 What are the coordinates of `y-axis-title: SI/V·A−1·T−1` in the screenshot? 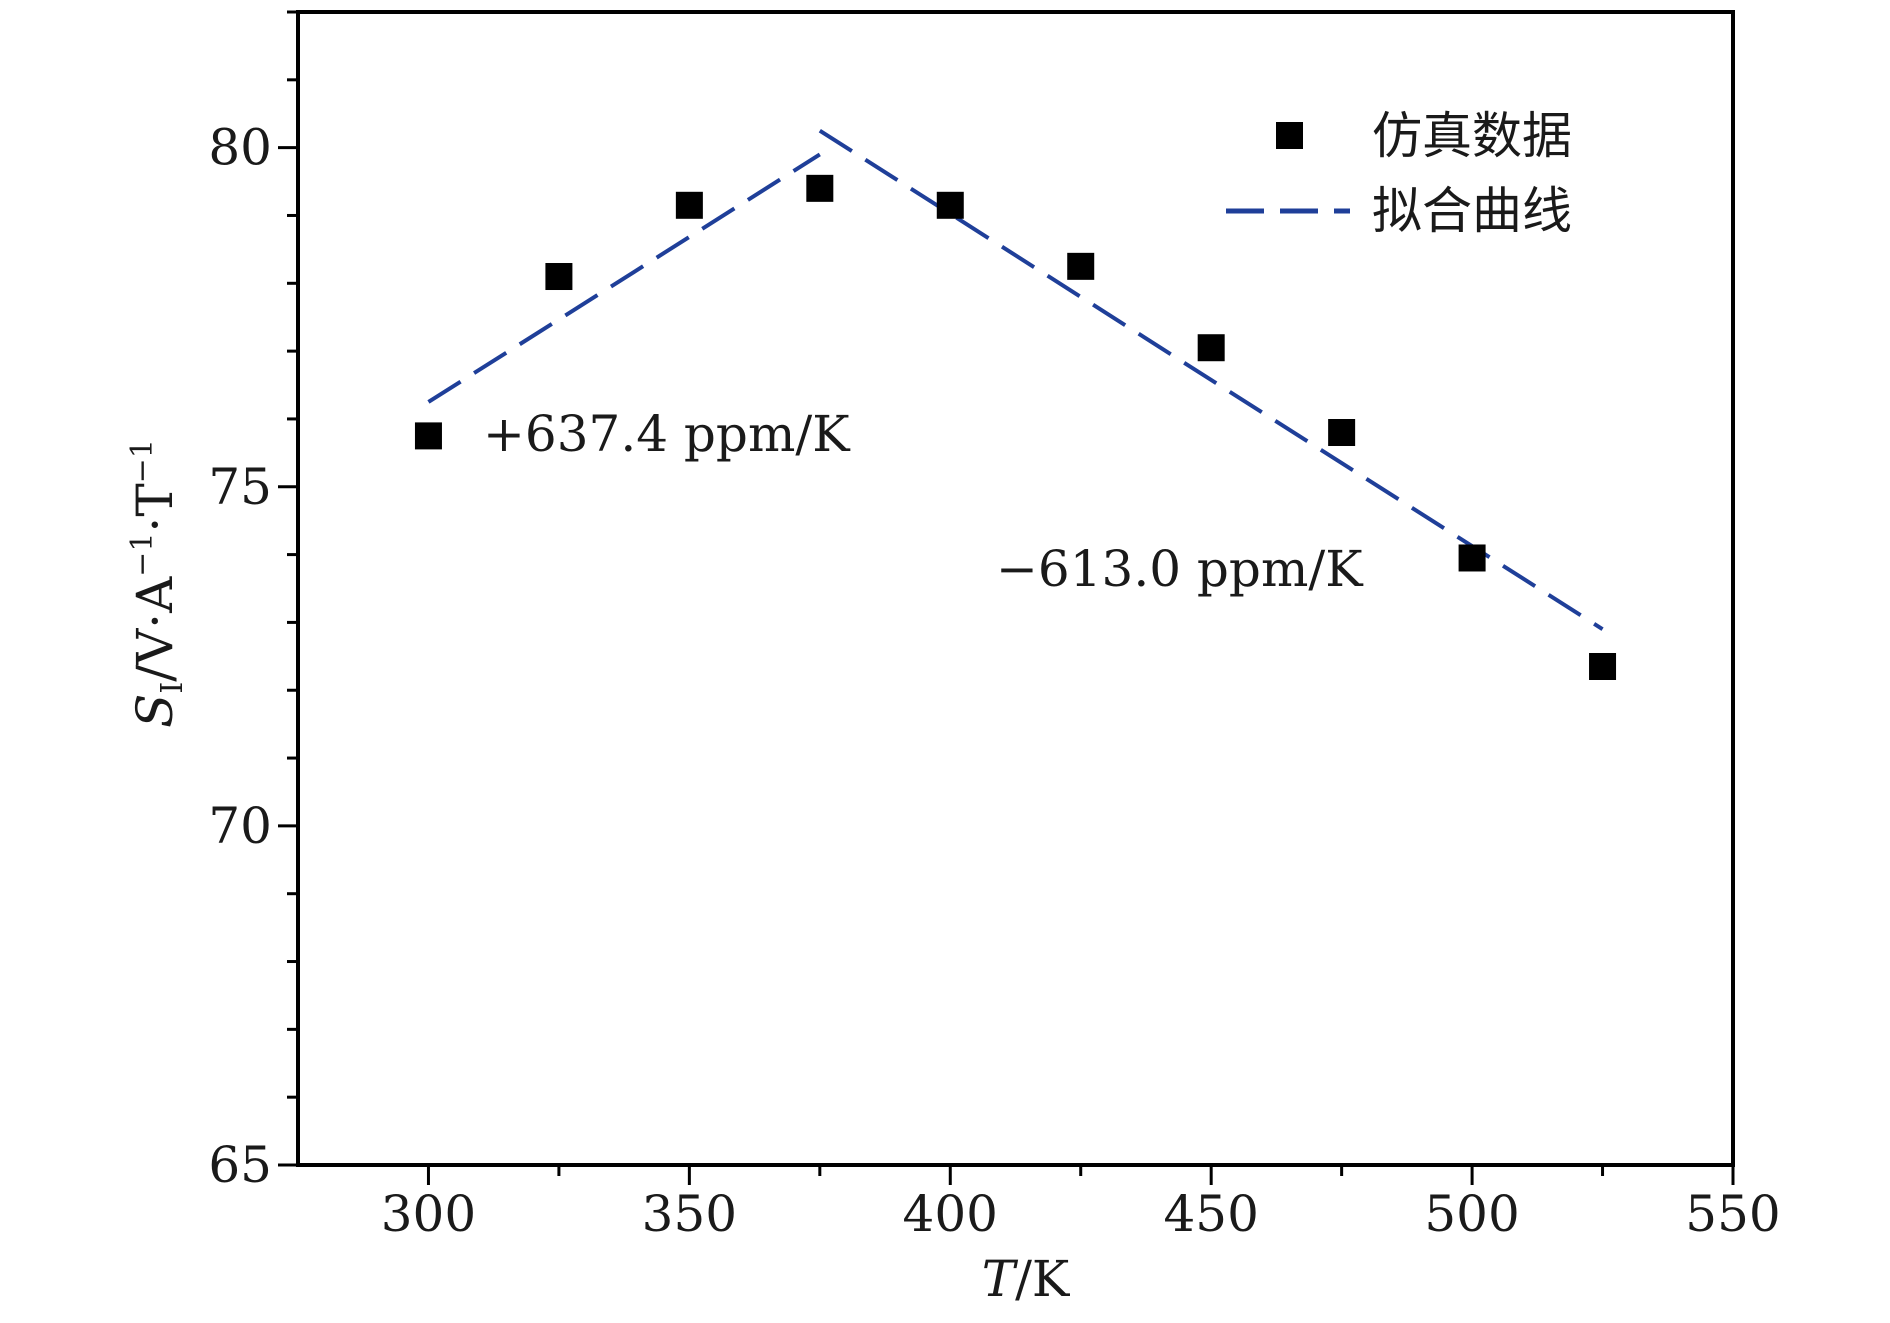 It's located at (157, 583).